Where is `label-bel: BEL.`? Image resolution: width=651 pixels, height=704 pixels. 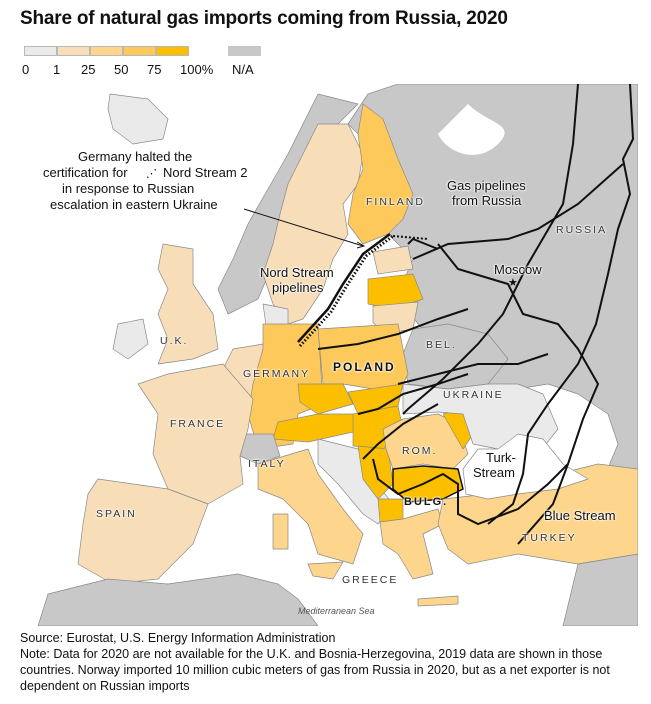
label-bel: BEL. is located at coordinates (441, 345).